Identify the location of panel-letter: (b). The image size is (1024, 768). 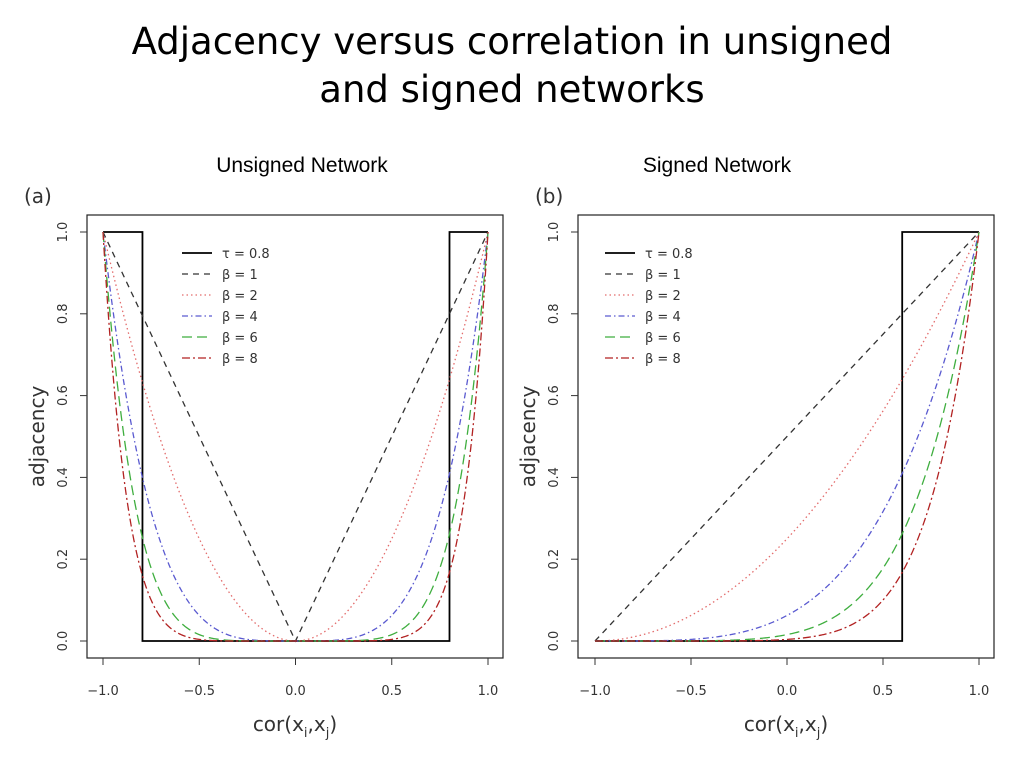
(549, 196).